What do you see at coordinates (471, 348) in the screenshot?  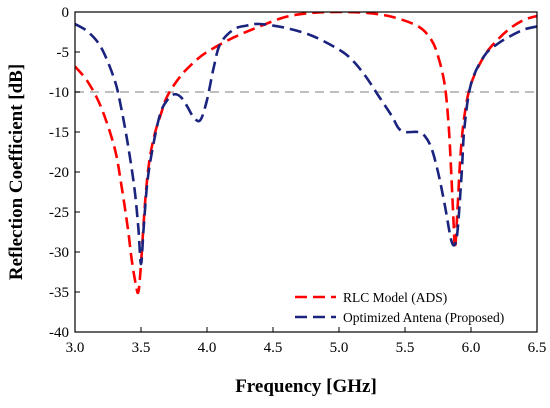 I see `x-tick-label: 6.0` at bounding box center [471, 348].